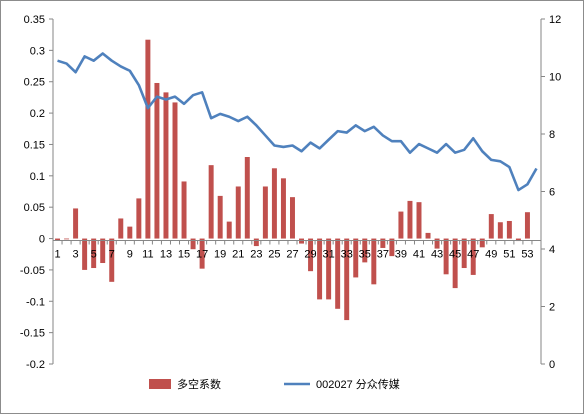 The height and width of the screenshot is (418, 584). Describe the element at coordinates (34, 83) in the screenshot. I see `left-axis-tick-label: 0.25` at that location.